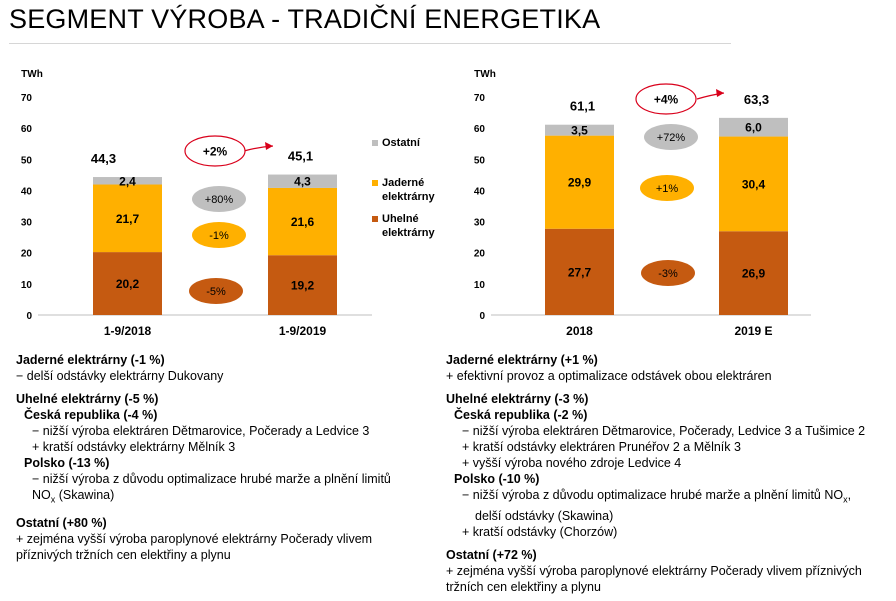 Image resolution: width=896 pixels, height=601 pixels. I want to click on category-label: 2018, so click(579, 331).